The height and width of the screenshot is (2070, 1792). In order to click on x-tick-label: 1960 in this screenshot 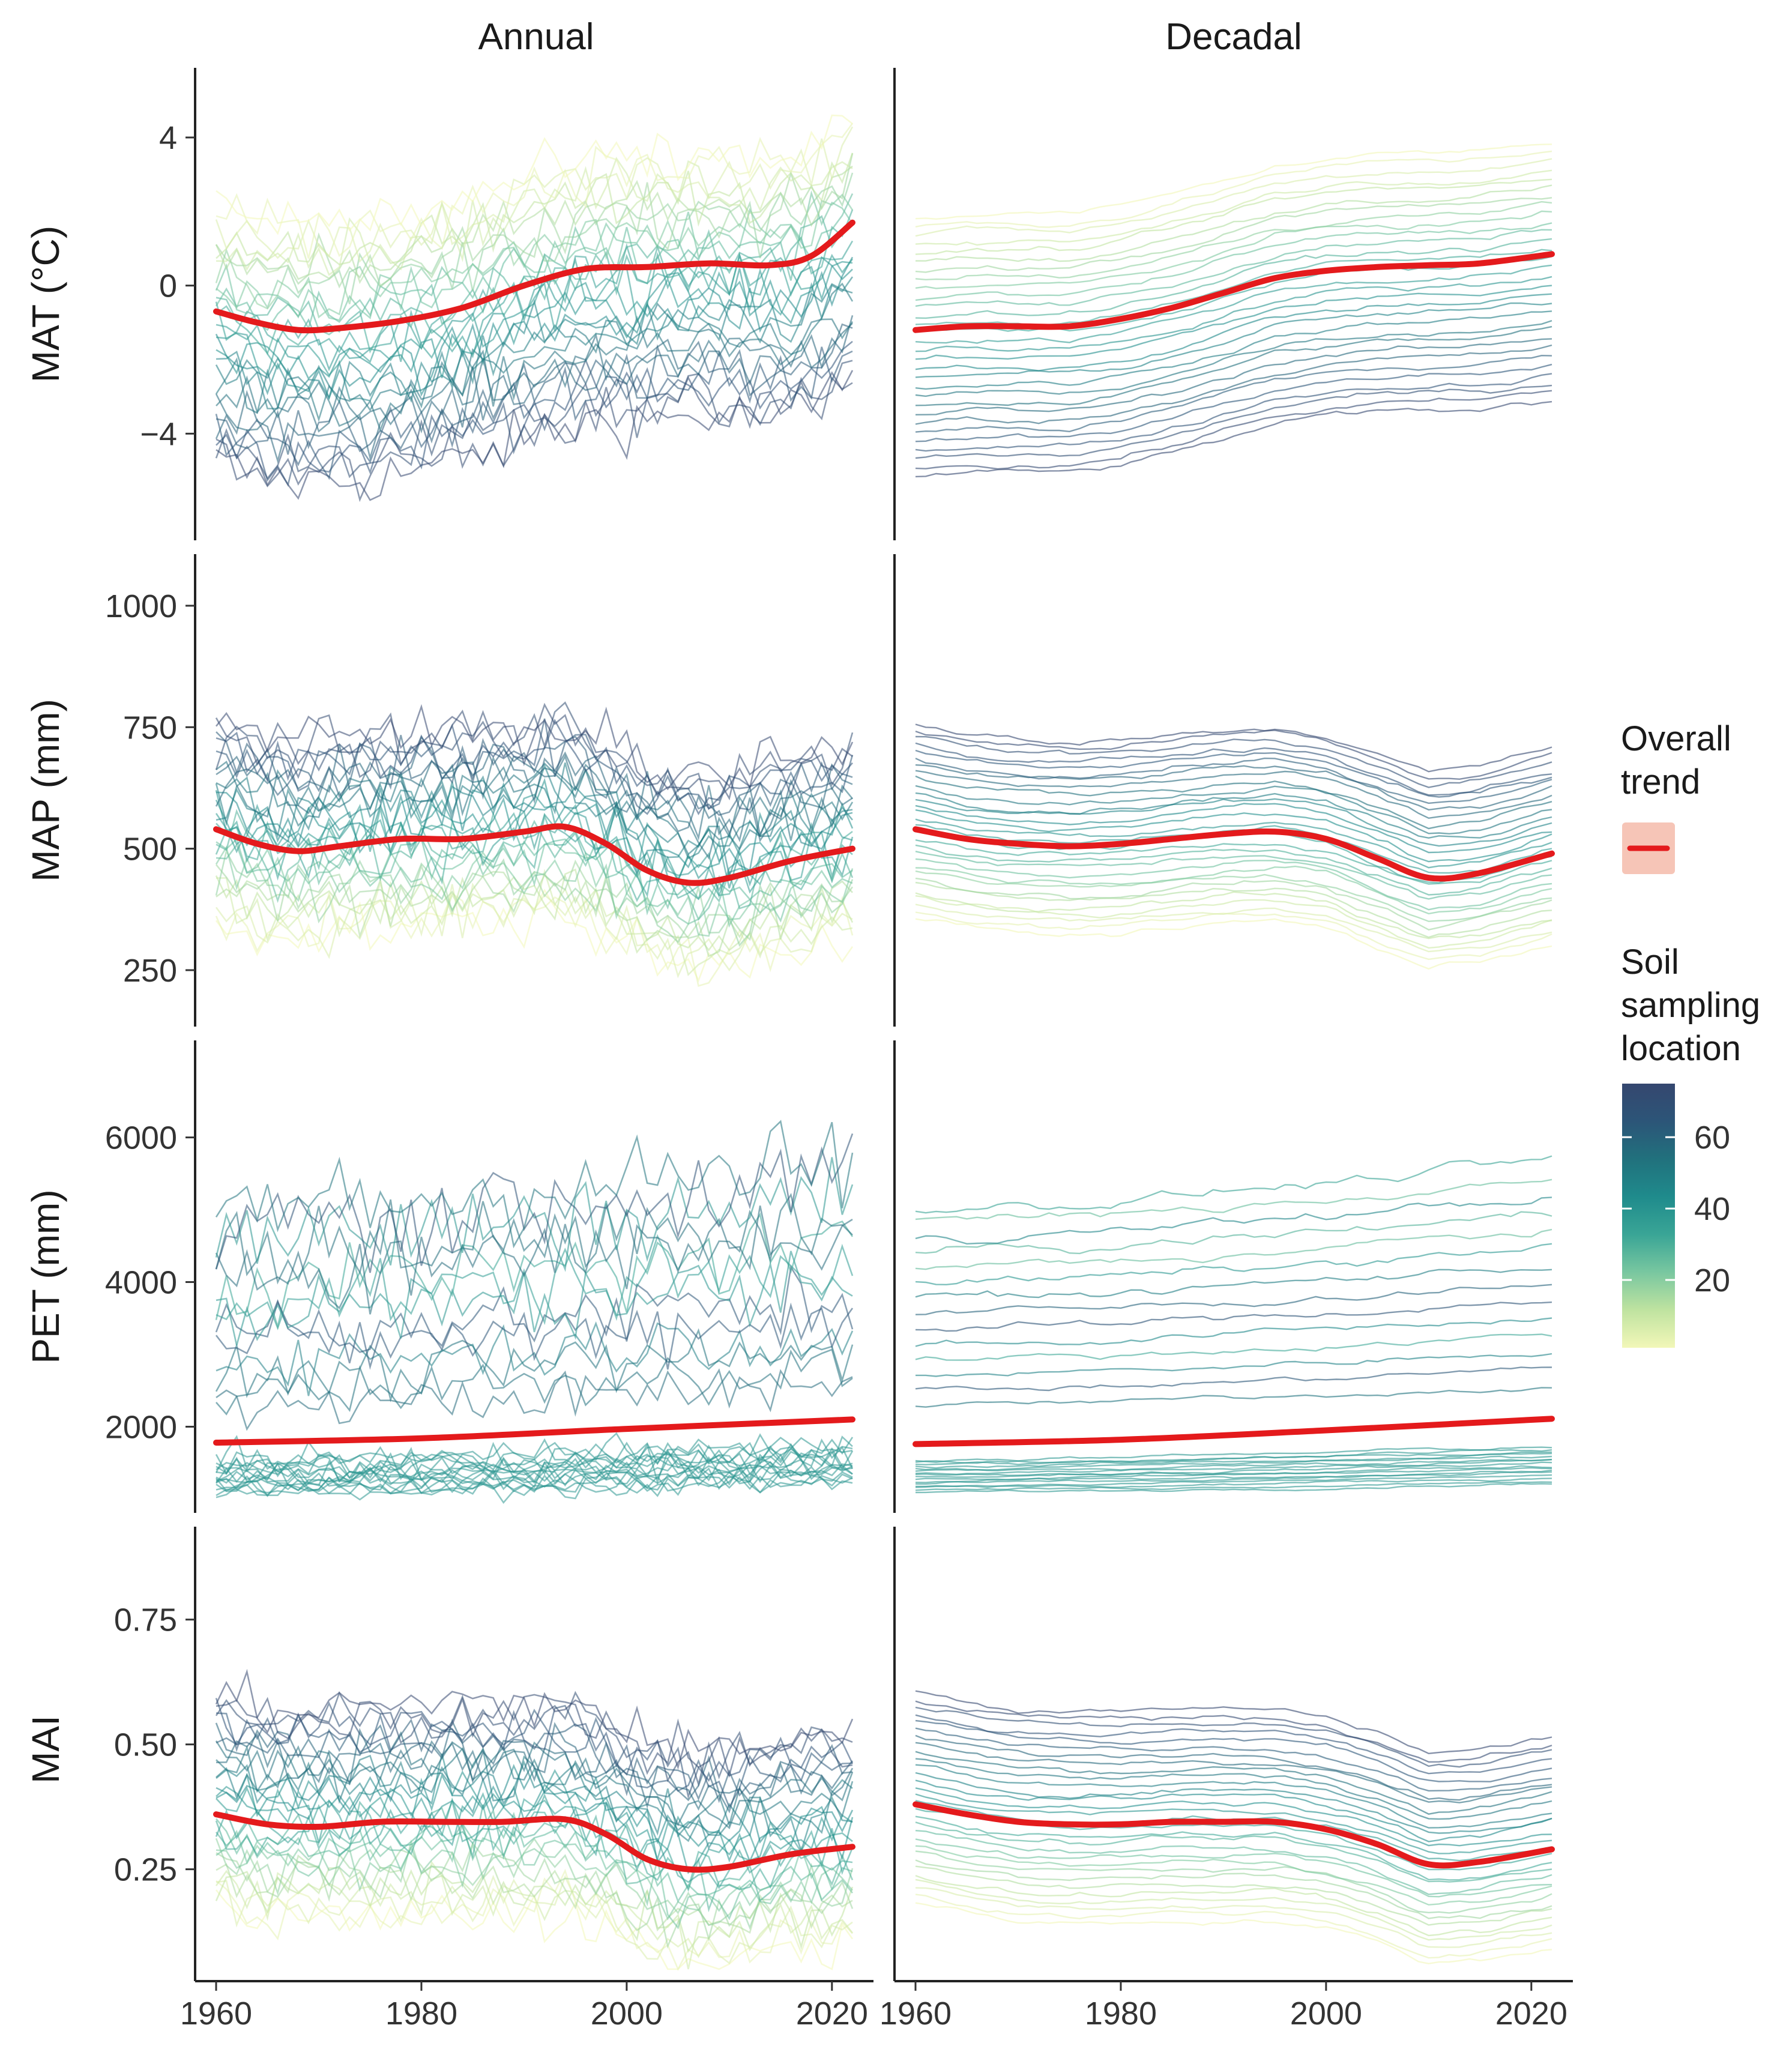, I will do `click(915, 2014)`.